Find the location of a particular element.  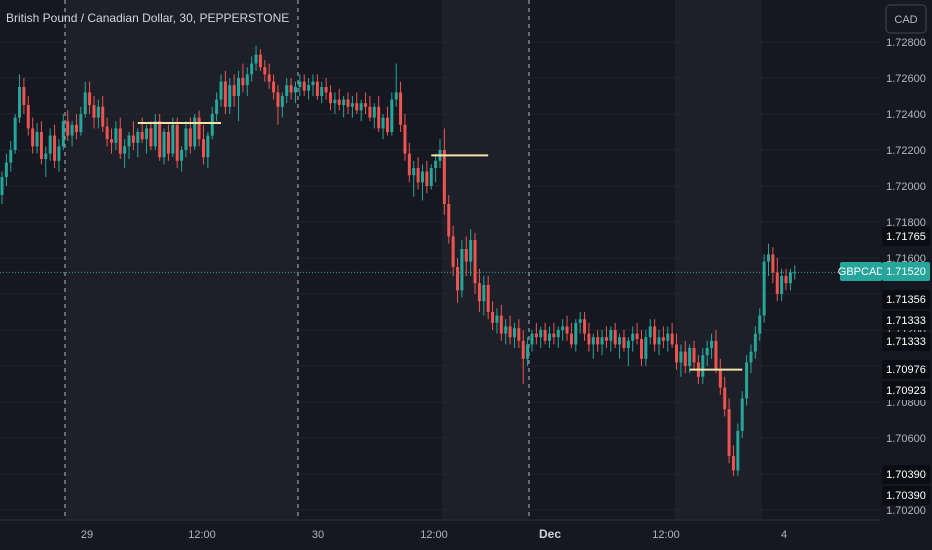

time-axis: 29 12:00 30 12:00 Dec 12:00 4 is located at coordinates (434, 534).